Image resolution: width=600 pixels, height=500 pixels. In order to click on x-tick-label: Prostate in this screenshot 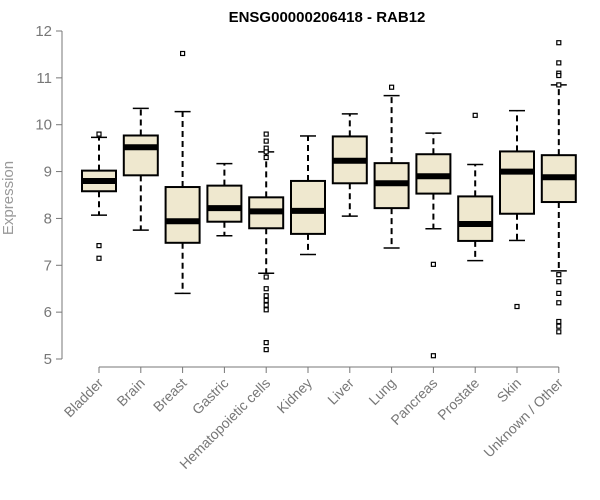, I will do `click(458, 399)`.